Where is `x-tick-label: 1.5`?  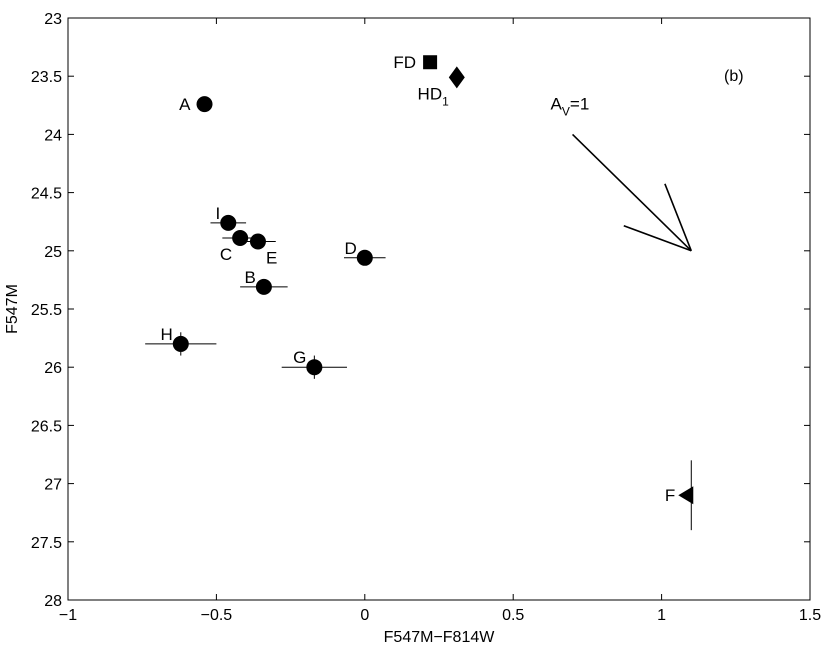
x-tick-label: 1.5 is located at coordinates (810, 615).